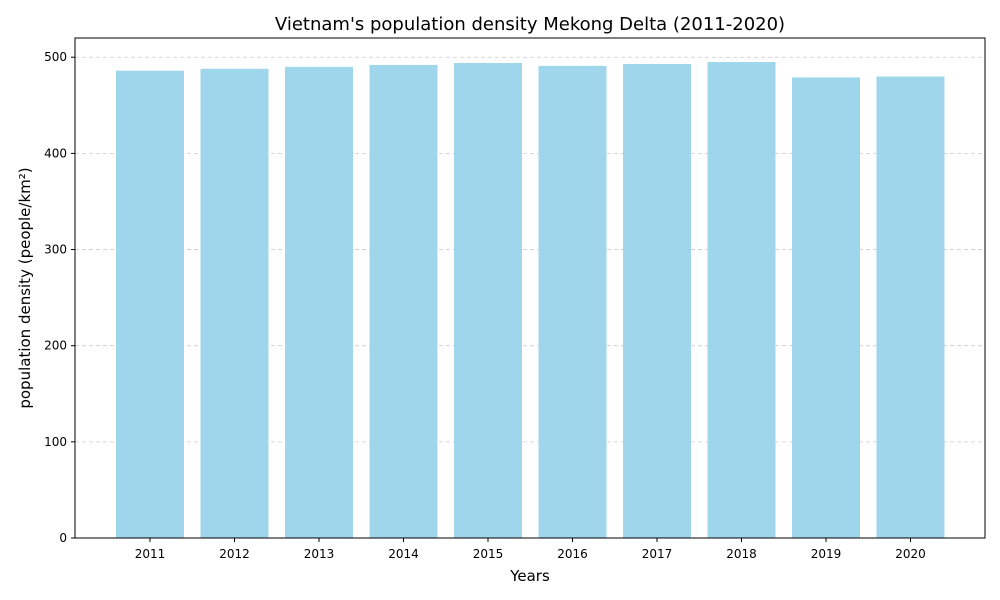 This screenshot has width=1000, height=600. What do you see at coordinates (55, 153) in the screenshot?
I see `y-tick-label: 400` at bounding box center [55, 153].